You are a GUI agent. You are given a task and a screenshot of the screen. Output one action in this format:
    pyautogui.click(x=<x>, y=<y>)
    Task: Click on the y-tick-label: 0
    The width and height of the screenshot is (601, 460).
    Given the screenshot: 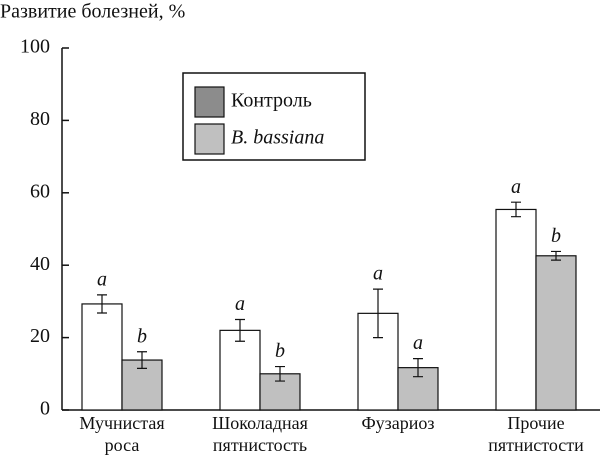 What is the action you would take?
    pyautogui.click(x=45, y=409)
    